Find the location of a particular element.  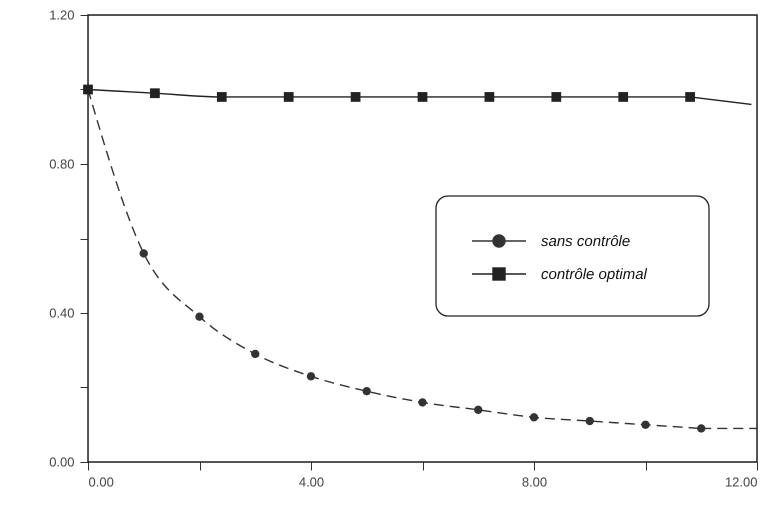

y-tick-label: 0.00 is located at coordinates (61, 462).